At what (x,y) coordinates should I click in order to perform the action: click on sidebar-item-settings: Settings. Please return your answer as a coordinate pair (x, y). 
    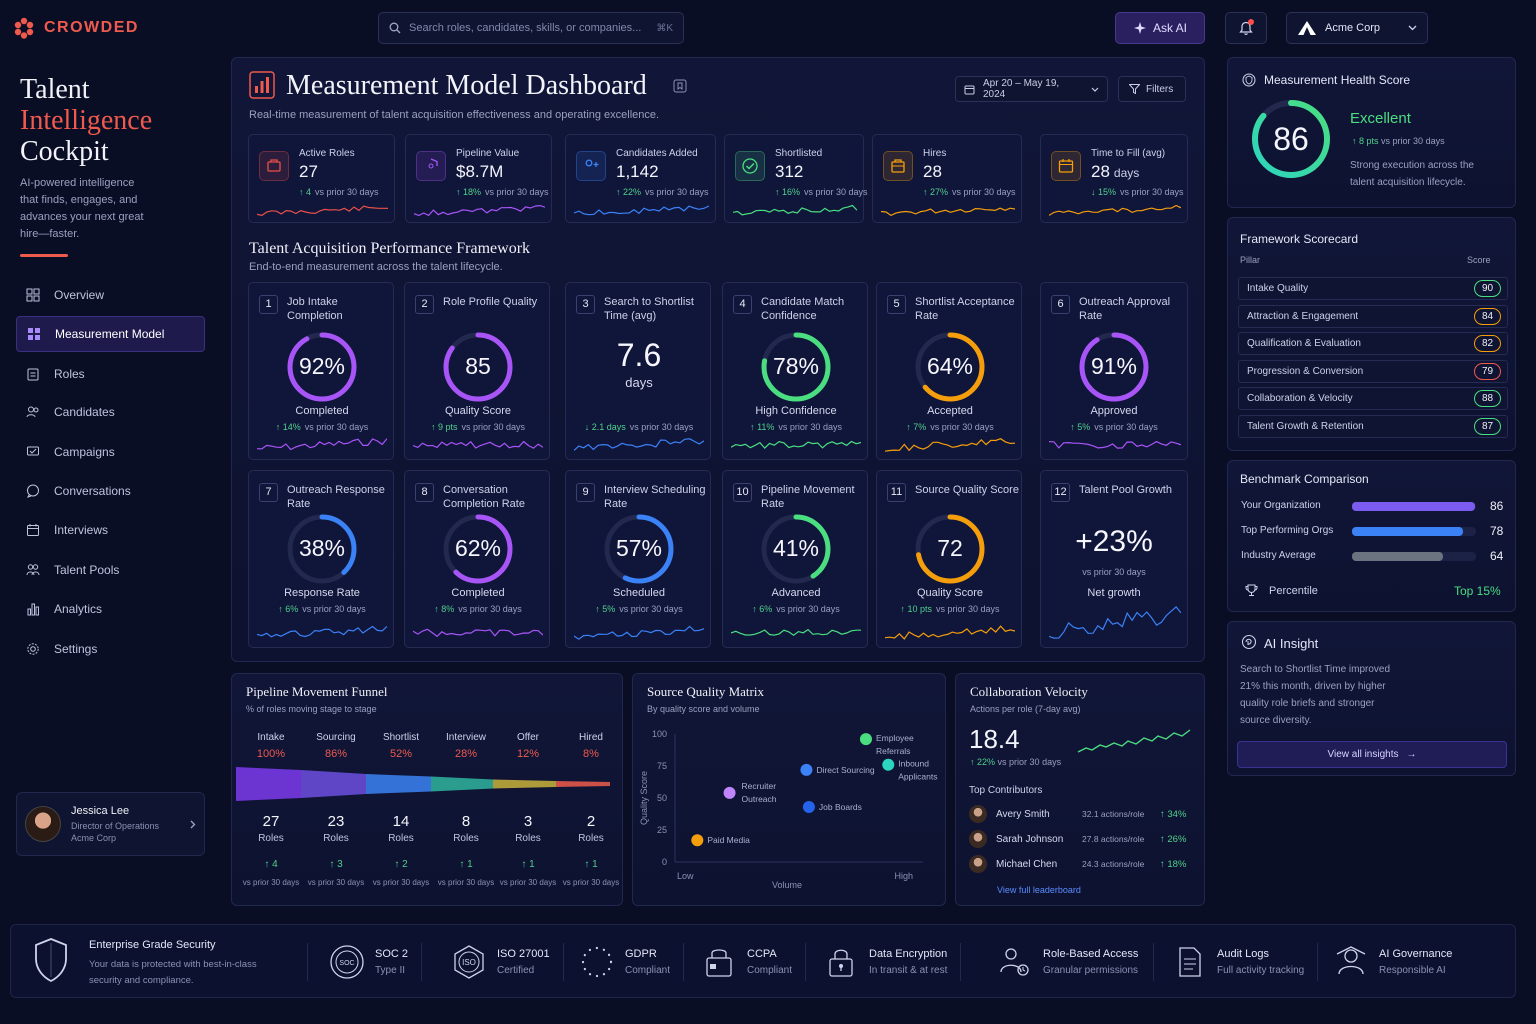
    Looking at the image, I should click on (110, 649).